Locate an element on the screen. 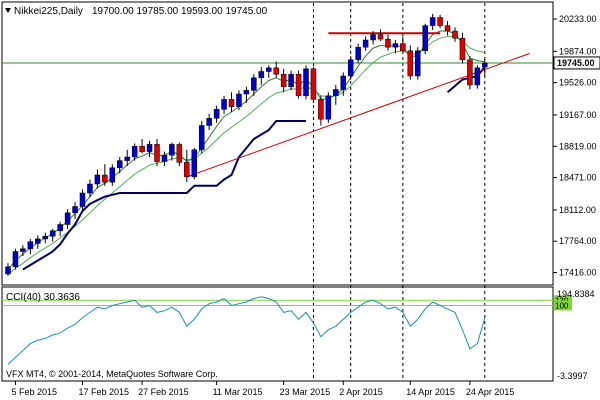 The image size is (600, 400). price-tick-label: 18819.00 is located at coordinates (578, 146).